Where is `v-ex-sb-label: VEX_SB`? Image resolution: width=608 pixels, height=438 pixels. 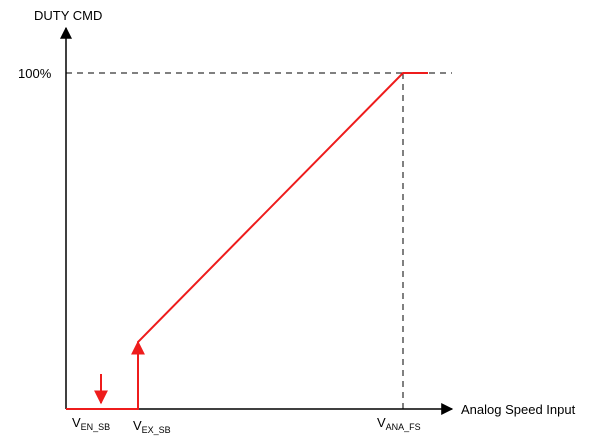
v-ex-sb-label: VEX_SB is located at coordinates (152, 426).